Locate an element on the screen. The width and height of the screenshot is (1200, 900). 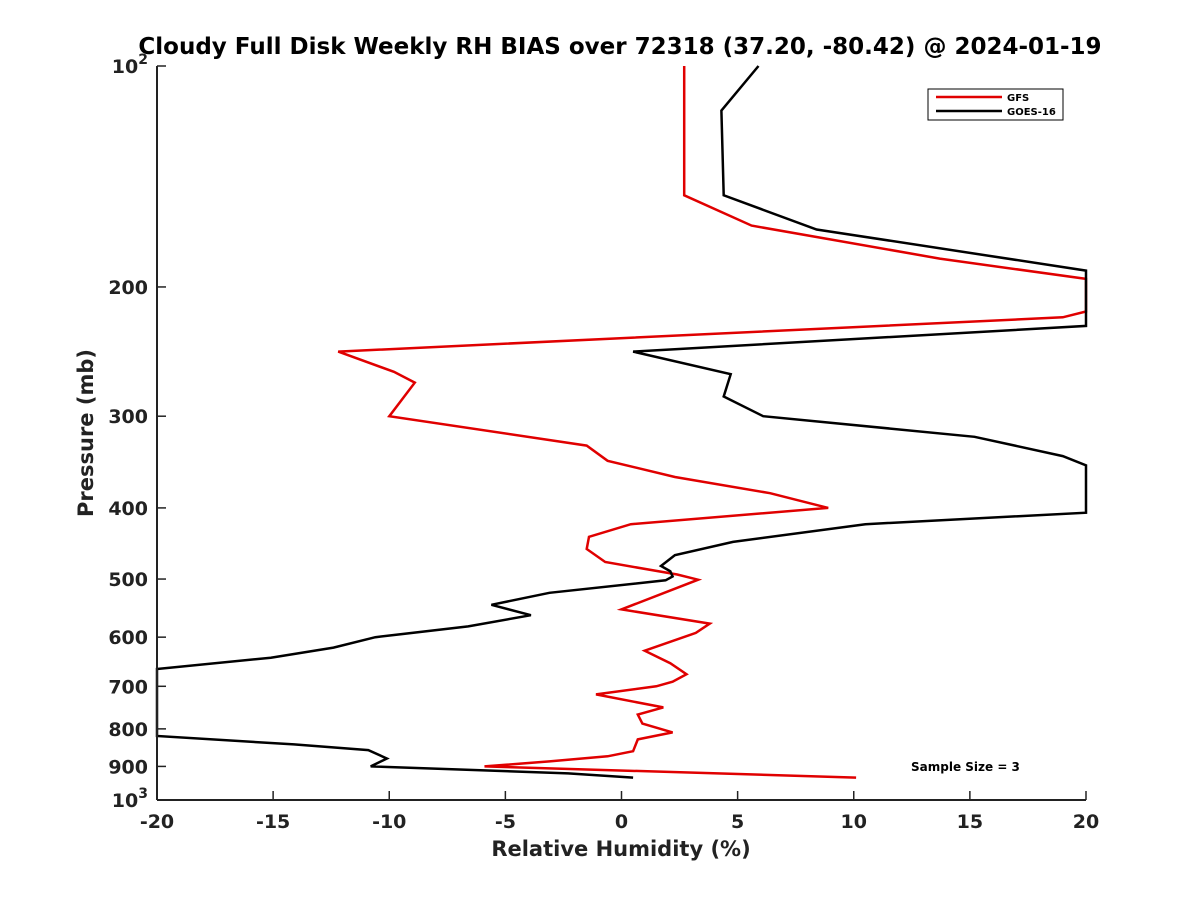
x-tick-label: -20 is located at coordinates (157, 822).